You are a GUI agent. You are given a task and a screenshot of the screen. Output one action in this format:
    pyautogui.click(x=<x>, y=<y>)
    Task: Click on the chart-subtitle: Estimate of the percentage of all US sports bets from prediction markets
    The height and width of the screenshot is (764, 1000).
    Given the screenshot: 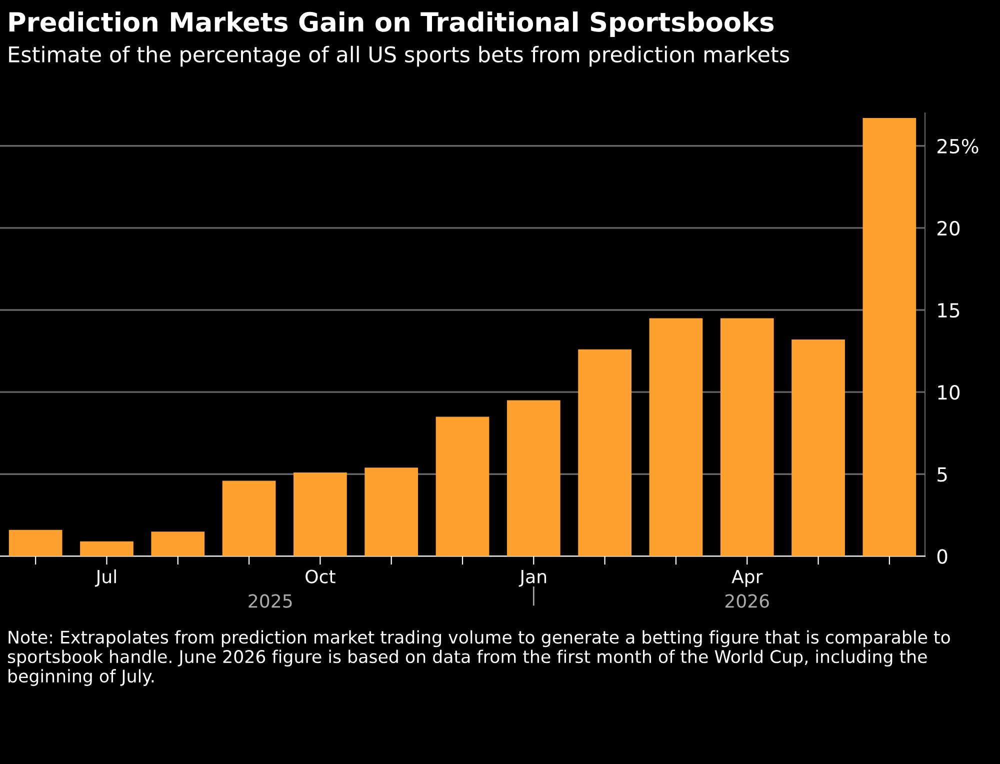 What is the action you would take?
    pyautogui.click(x=399, y=56)
    